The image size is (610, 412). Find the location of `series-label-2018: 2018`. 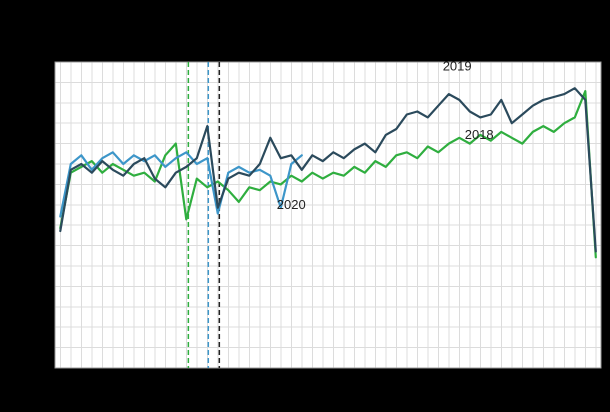

series-label-2018: 2018 is located at coordinates (479, 134).